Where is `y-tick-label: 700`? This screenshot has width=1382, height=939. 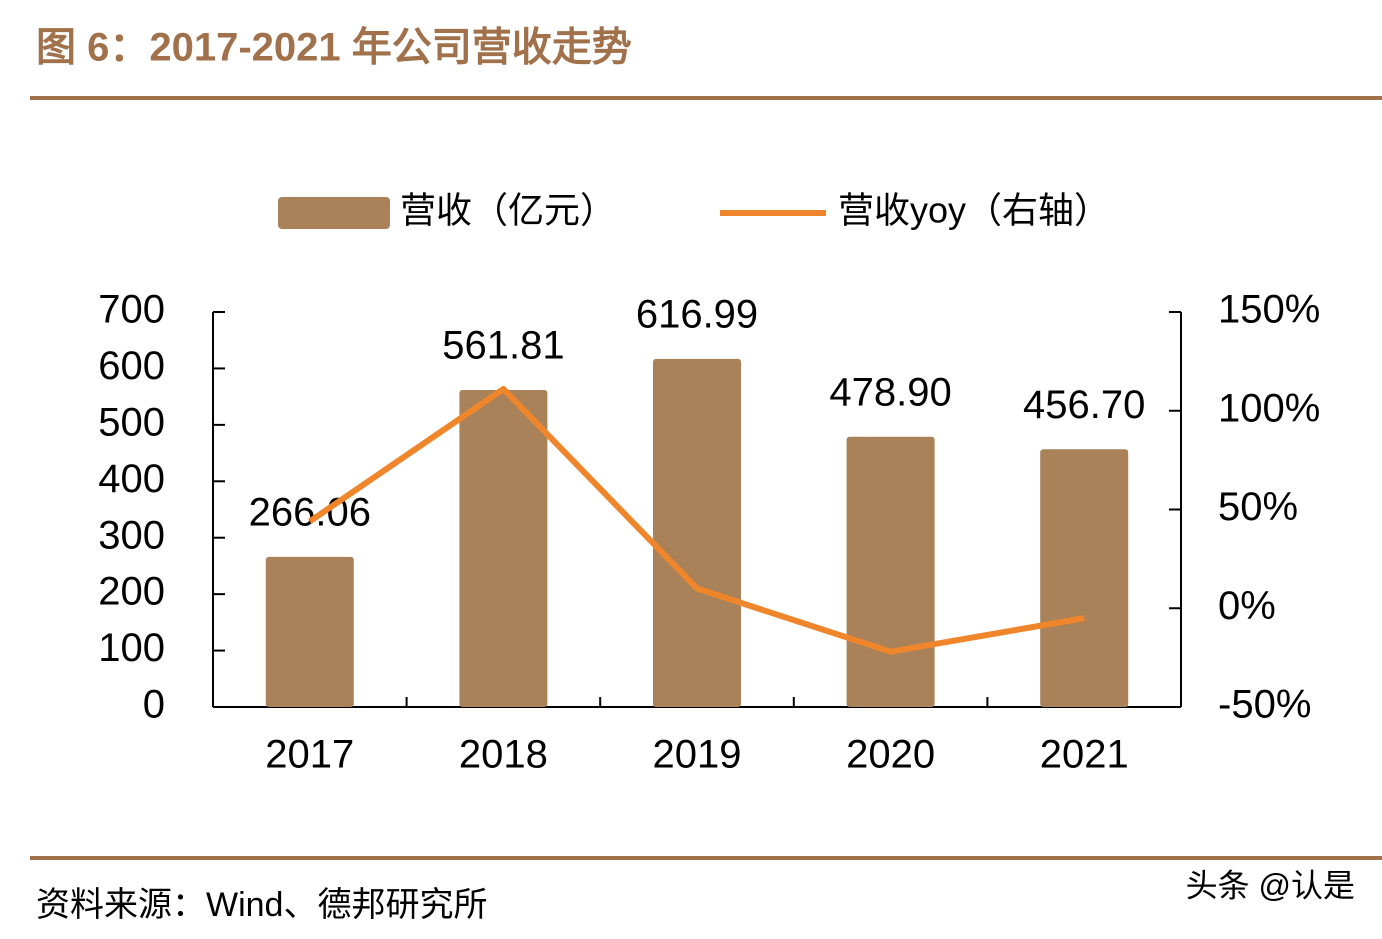
y-tick-label: 700 is located at coordinates (131, 310).